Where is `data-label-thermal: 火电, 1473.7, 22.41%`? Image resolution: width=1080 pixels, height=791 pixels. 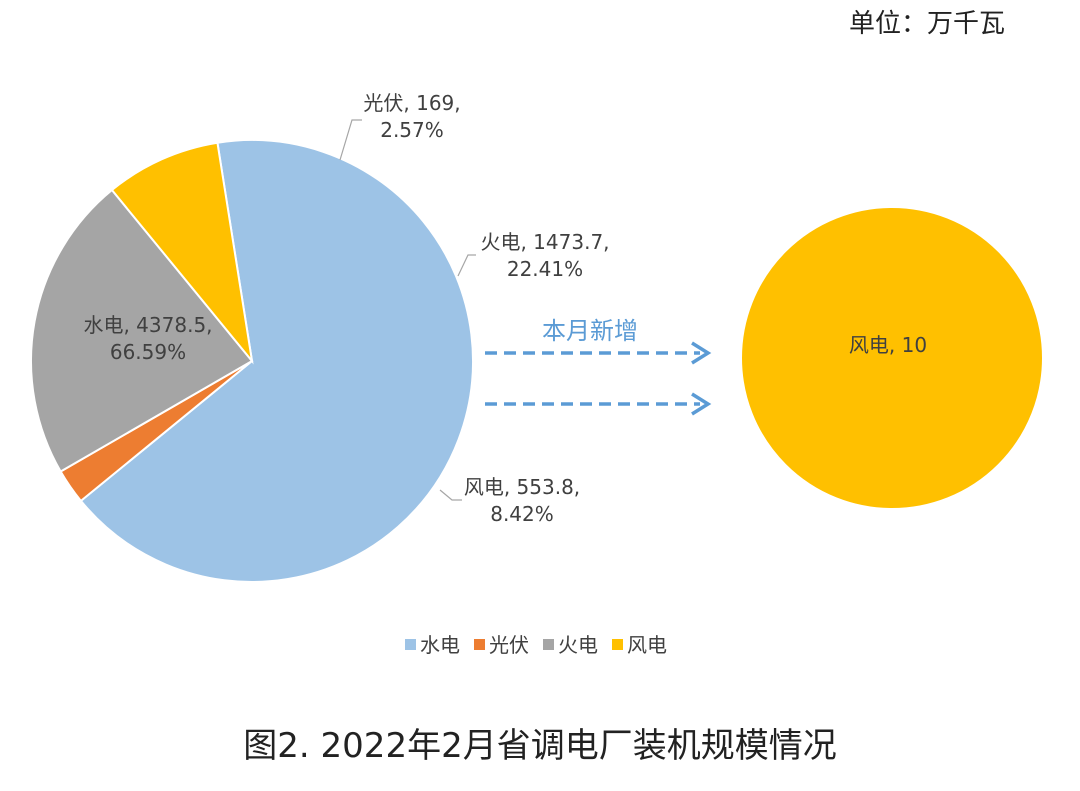 data-label-thermal: 火电, 1473.7, 22.41% is located at coordinates (544, 255).